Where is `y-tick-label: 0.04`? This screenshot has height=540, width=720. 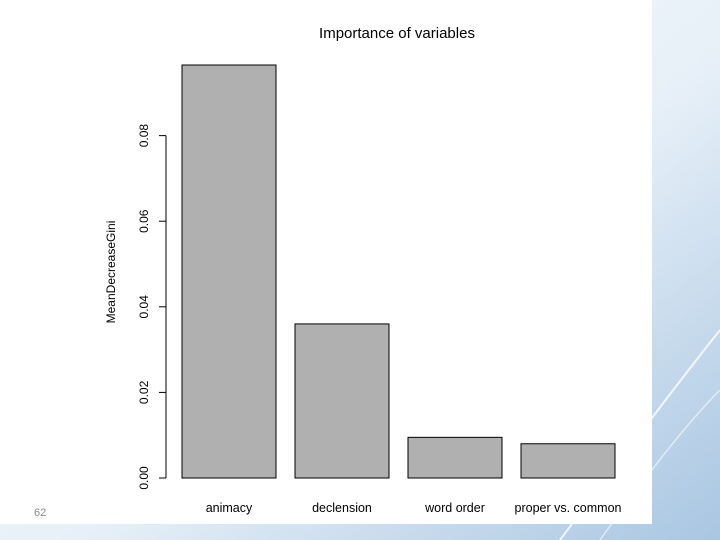 y-tick-label: 0.04 is located at coordinates (144, 307).